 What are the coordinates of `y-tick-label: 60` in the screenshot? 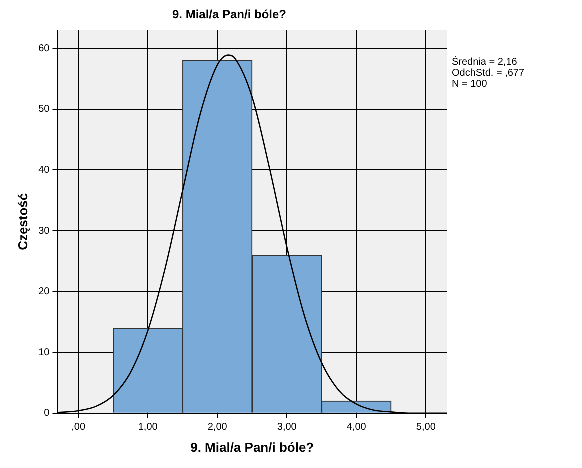 It's located at (44, 48).